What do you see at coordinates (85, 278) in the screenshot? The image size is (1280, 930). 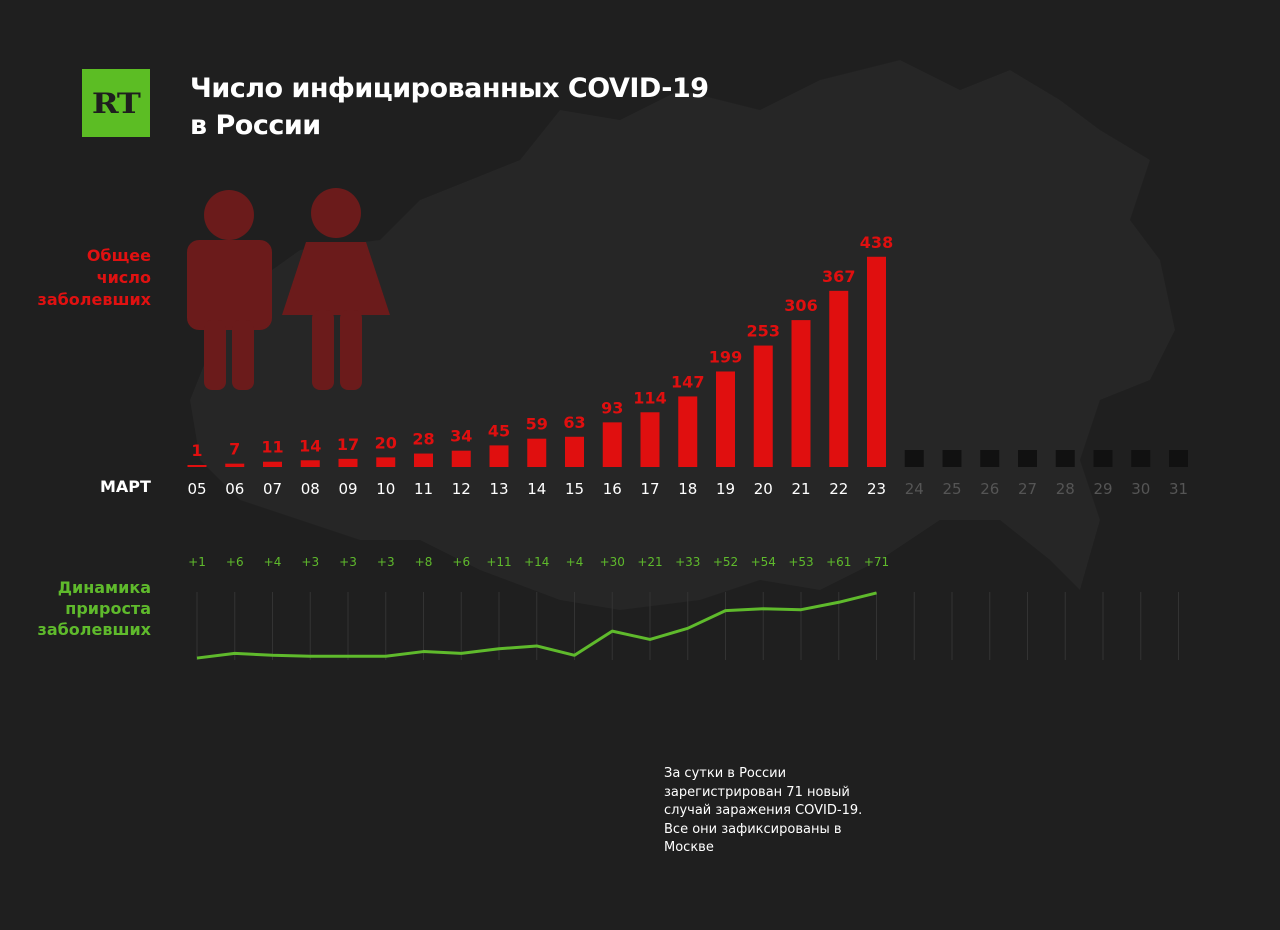 I see `total-cases-label: Общее число заболевших` at bounding box center [85, 278].